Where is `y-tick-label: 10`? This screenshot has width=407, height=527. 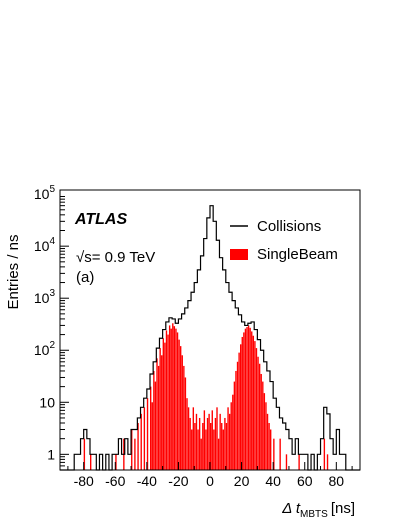
y-tick-label: 10 is located at coordinates (47, 402).